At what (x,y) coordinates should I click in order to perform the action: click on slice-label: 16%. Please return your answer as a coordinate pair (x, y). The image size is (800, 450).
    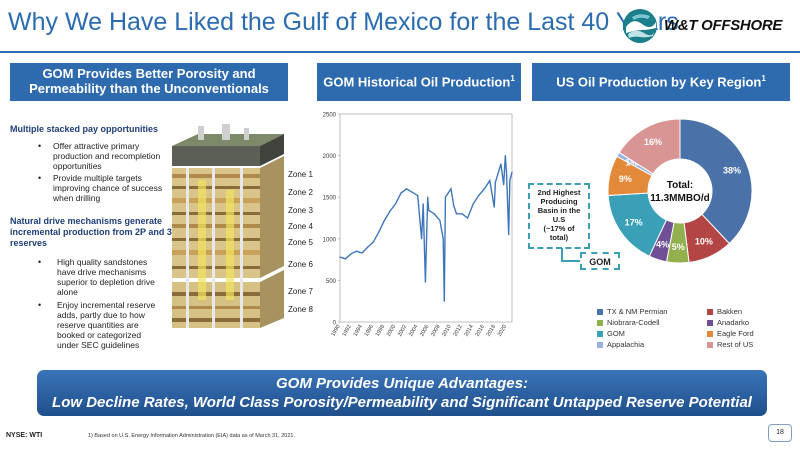
    Looking at the image, I should click on (653, 142).